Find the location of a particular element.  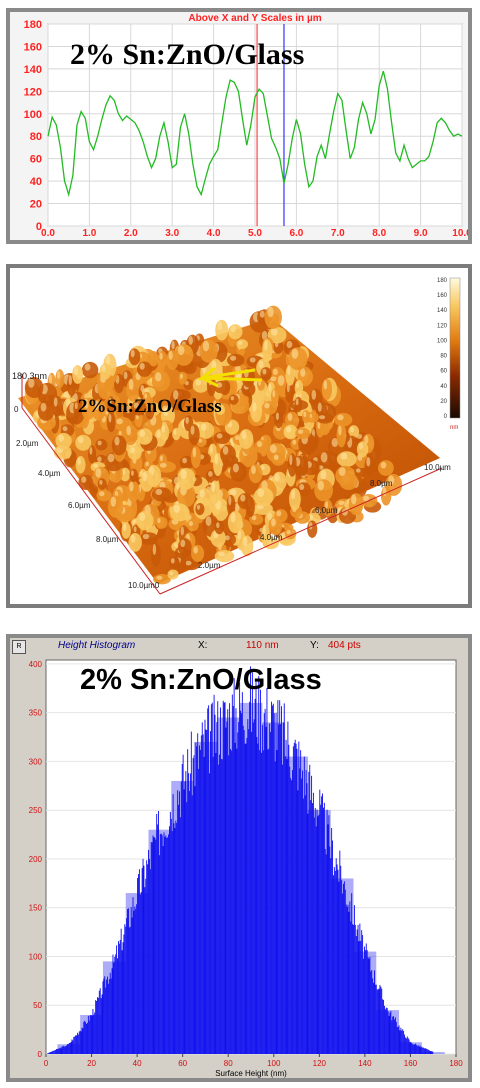

hist-x-tick: 140 is located at coordinates (365, 1063).